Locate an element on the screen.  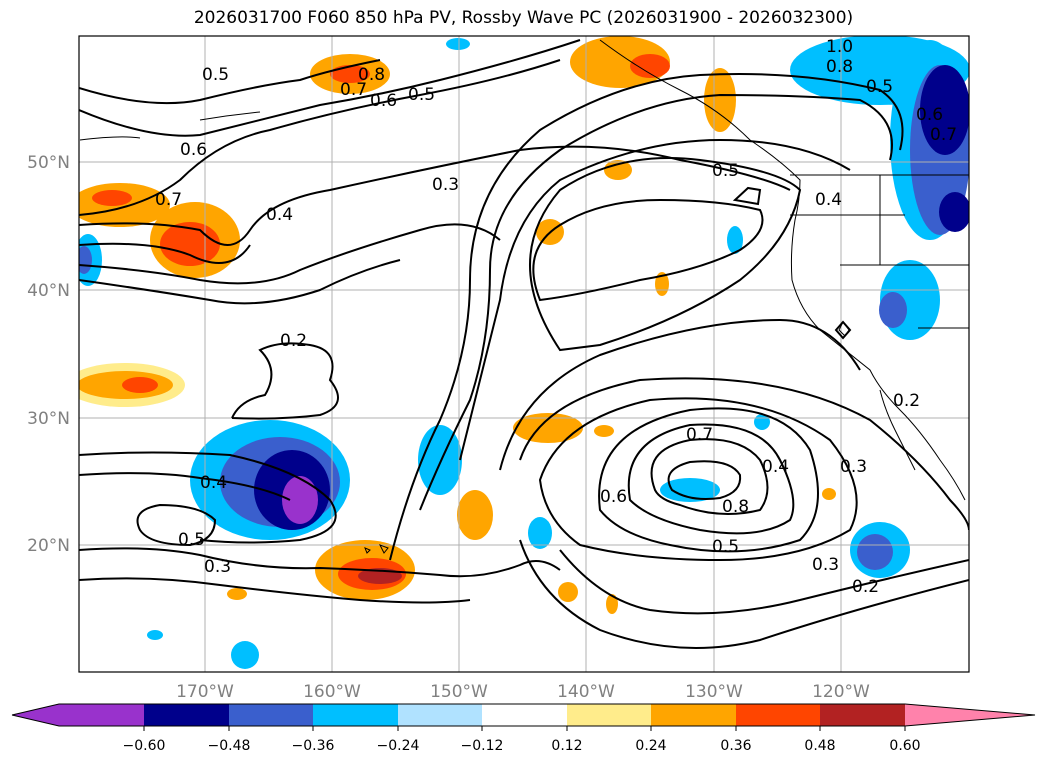
lon-tick-label: 140°W is located at coordinates (586, 692).